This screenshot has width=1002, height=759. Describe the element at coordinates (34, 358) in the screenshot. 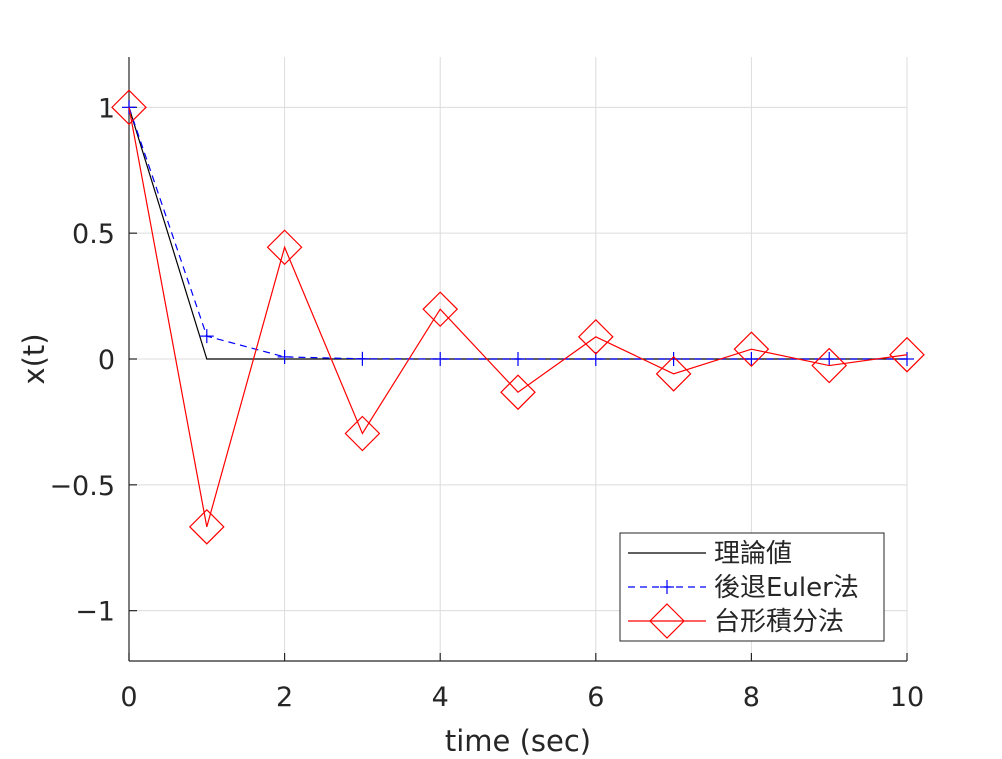

I see `y-axis-label: x(t)` at that location.